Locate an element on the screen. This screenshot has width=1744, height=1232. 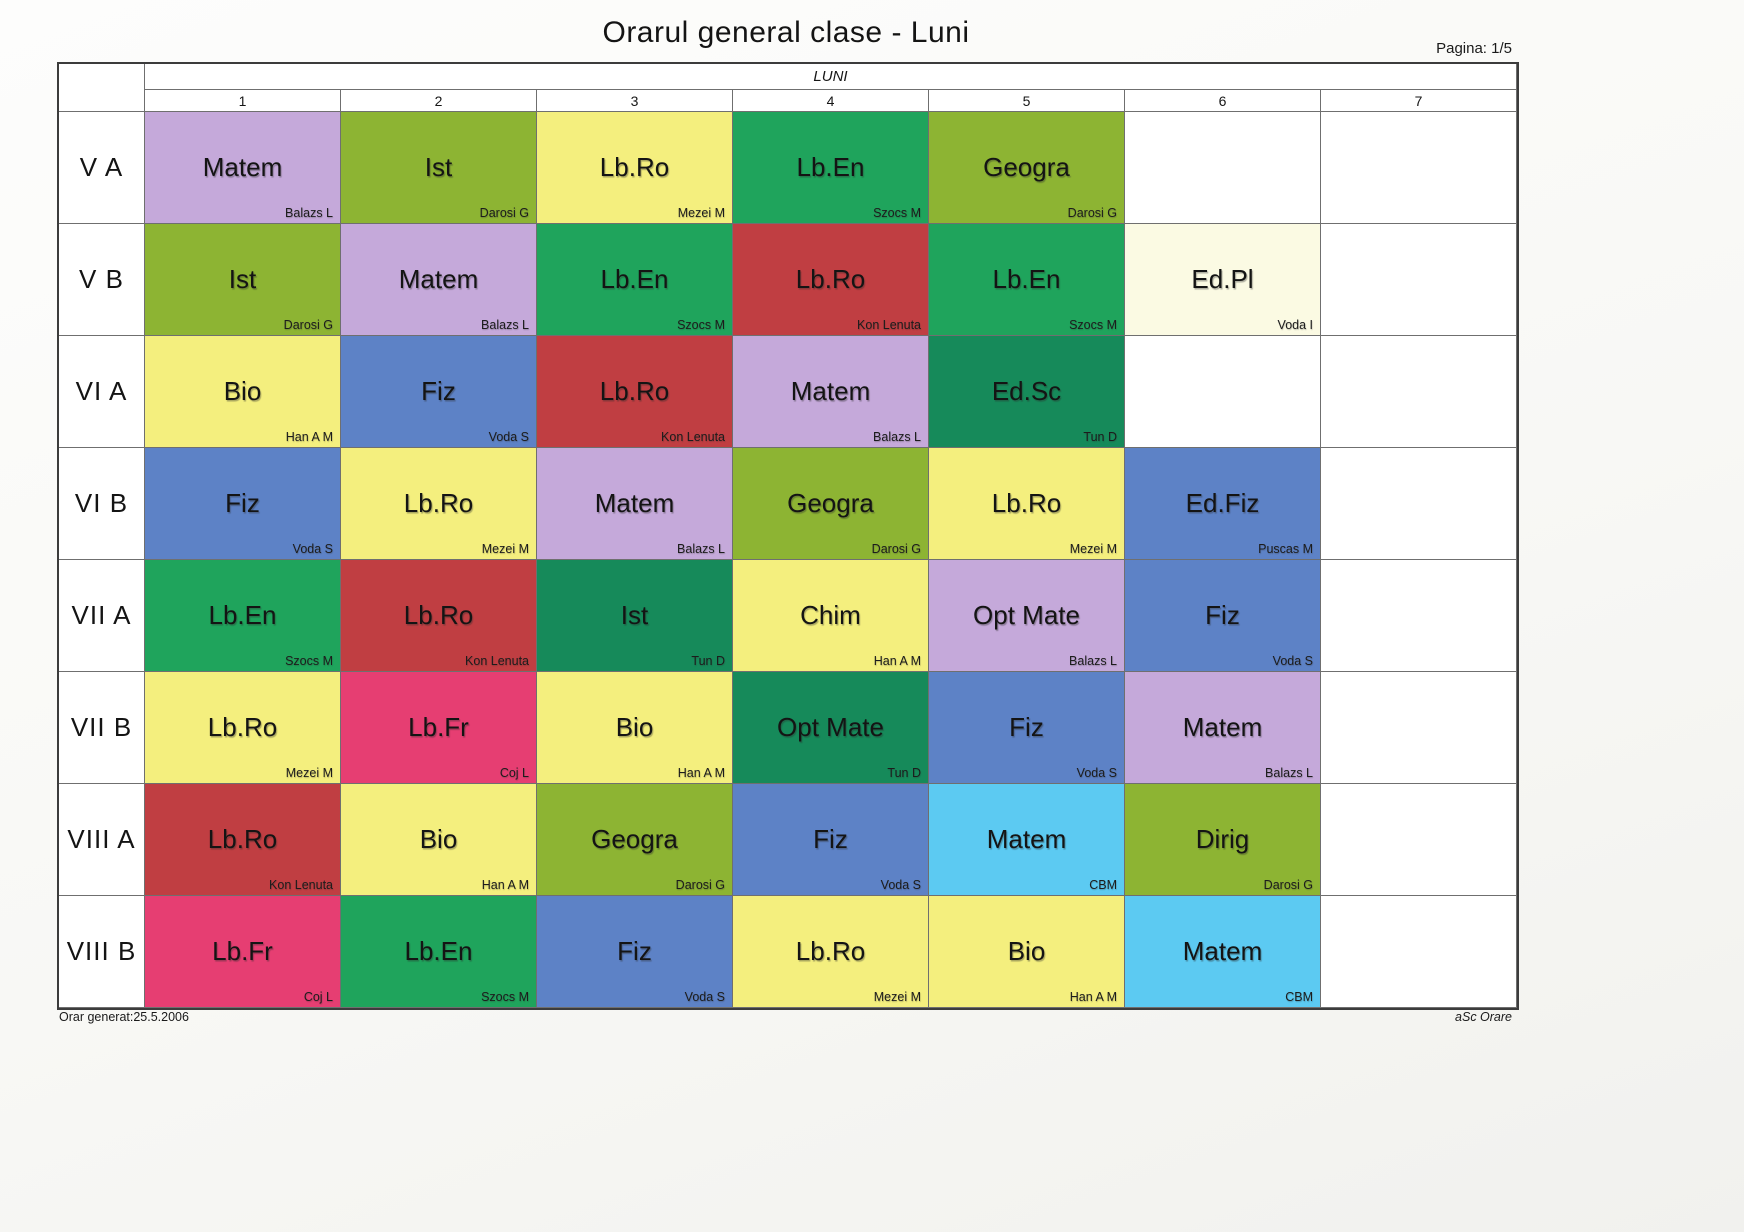
lesson-teacher: Voda I is located at coordinates (1295, 325).